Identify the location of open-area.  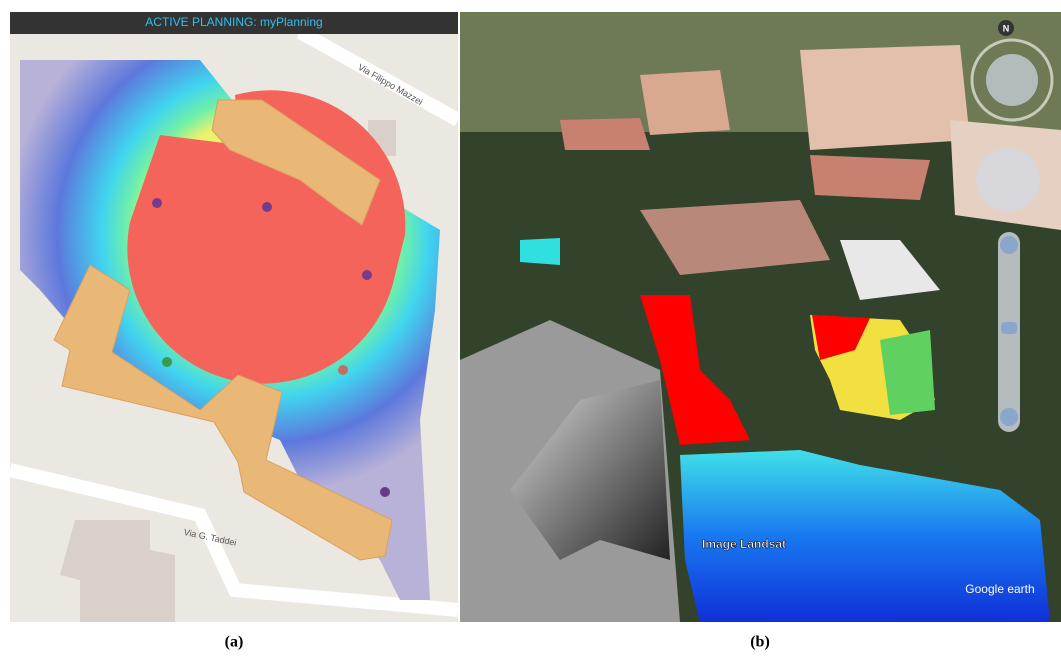
(890, 270).